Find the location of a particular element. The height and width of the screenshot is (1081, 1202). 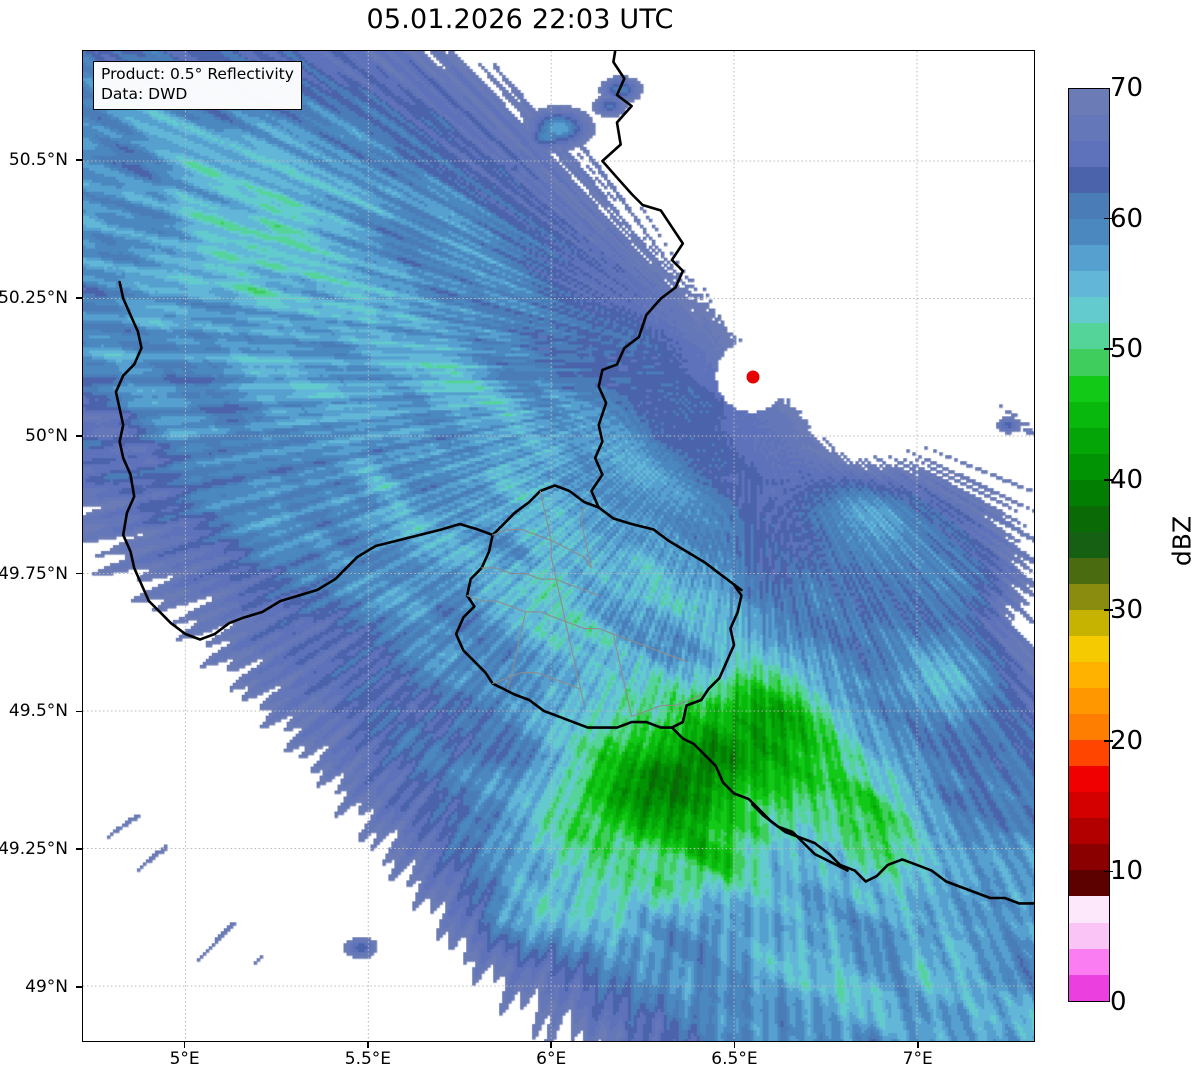

latitude-tick-6: 49°N is located at coordinates (46, 986).